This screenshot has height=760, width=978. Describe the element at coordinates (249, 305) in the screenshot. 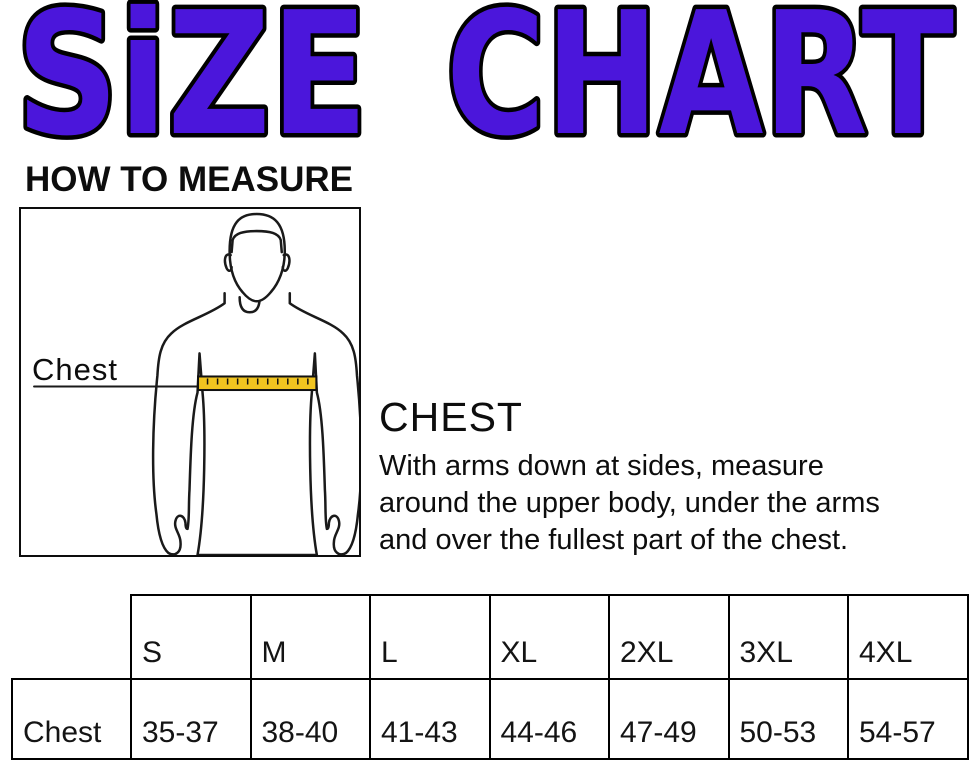

I see `neck-notch` at that location.